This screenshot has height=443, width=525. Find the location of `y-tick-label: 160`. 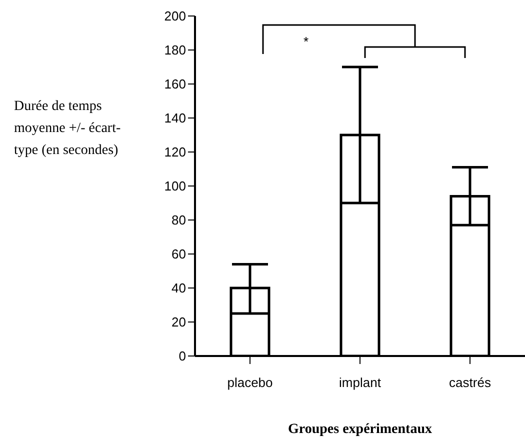

y-tick-label: 160 is located at coordinates (175, 84).